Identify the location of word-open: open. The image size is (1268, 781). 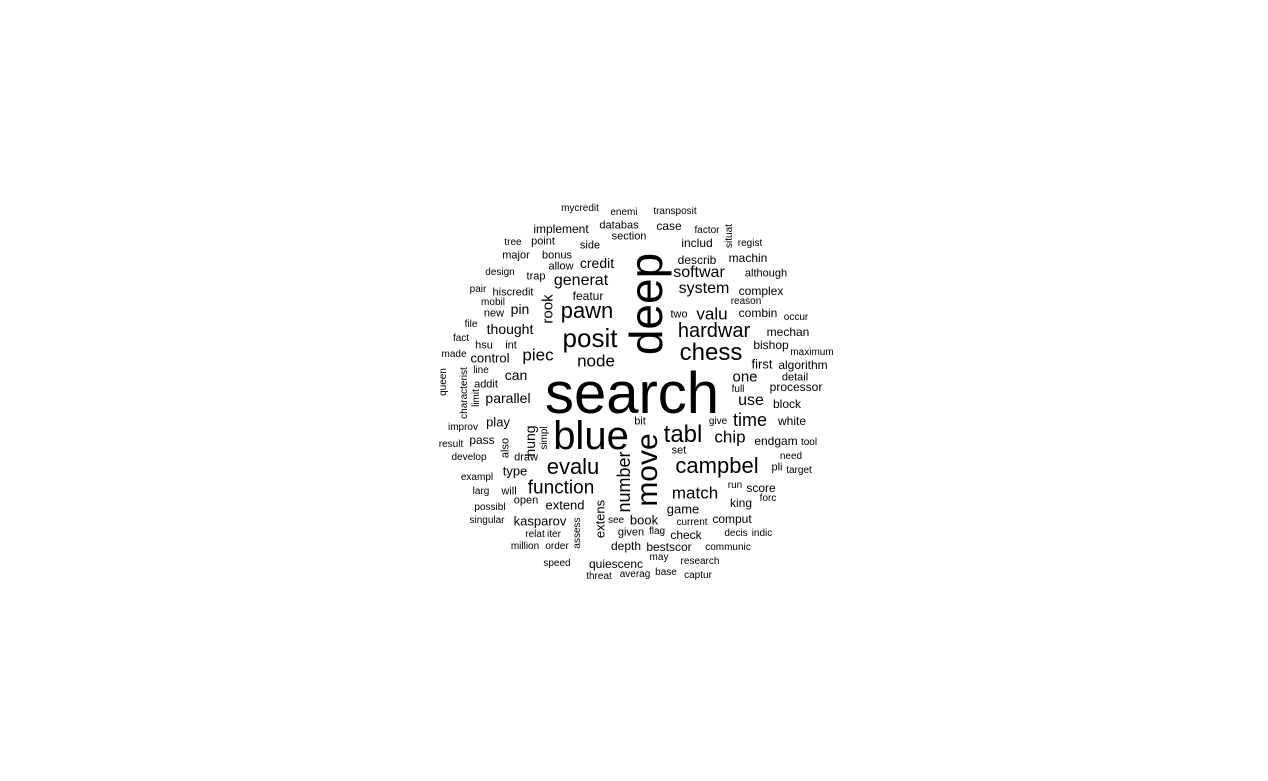
(526, 500).